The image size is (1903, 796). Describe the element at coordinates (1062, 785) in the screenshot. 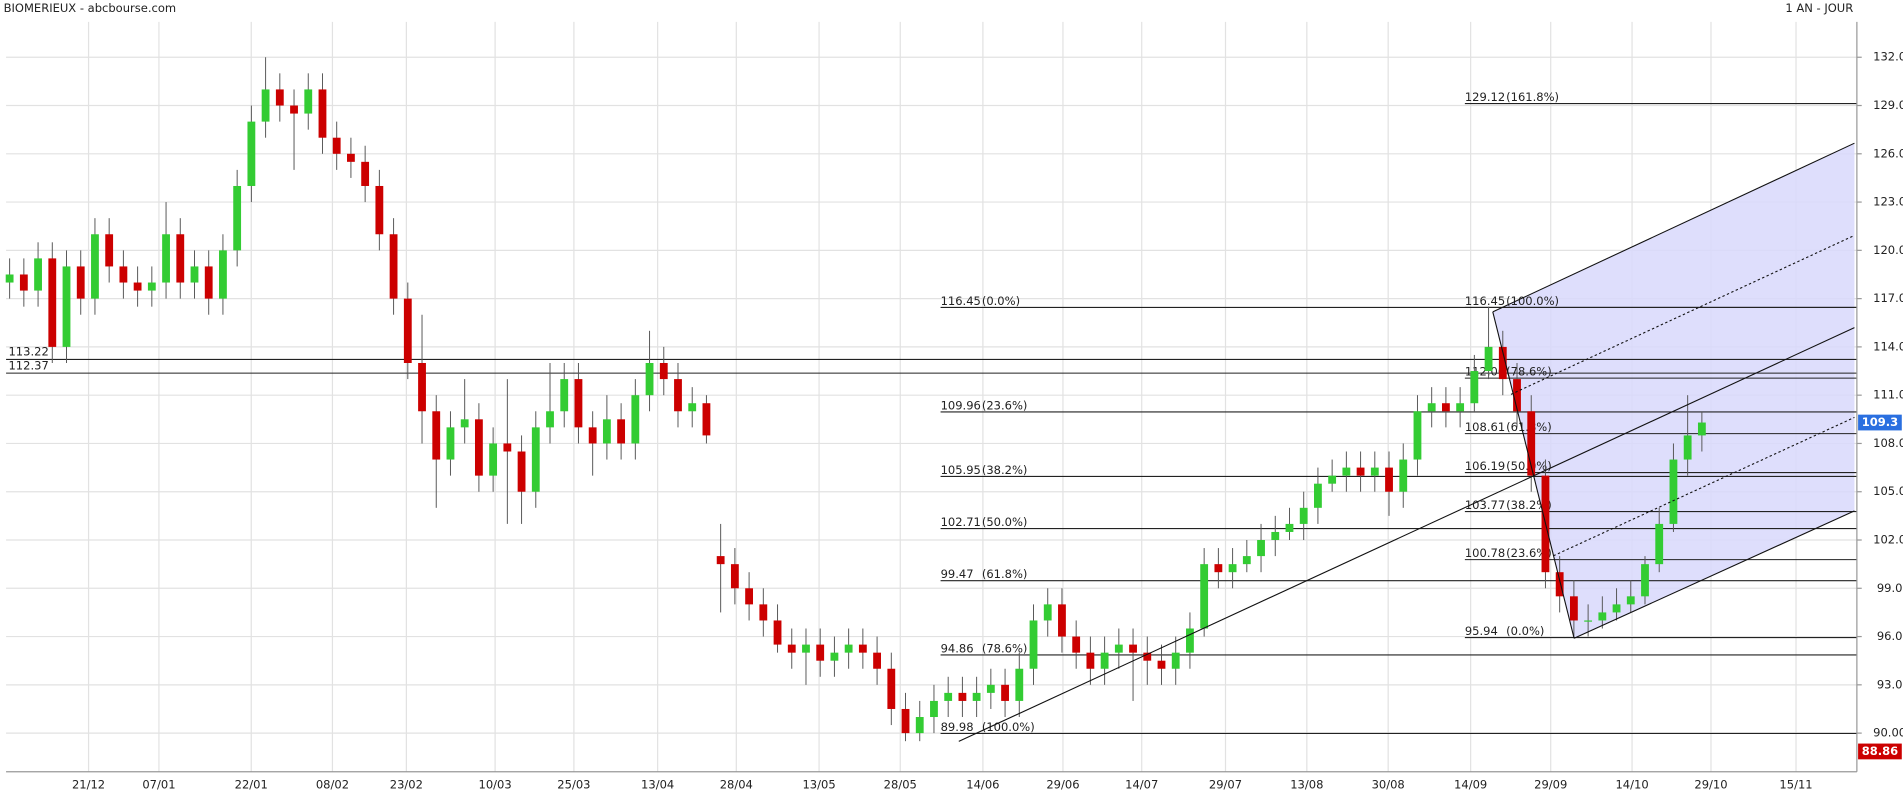

I see `x-tick-label: 29/06` at that location.